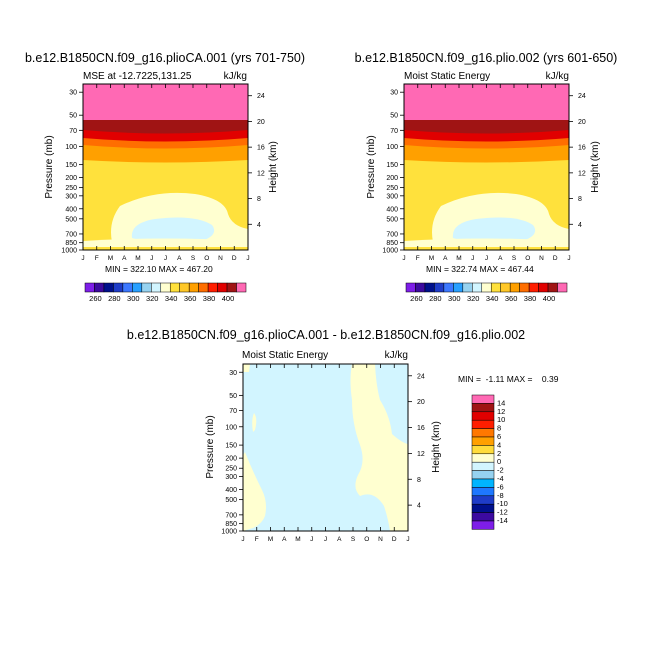  What do you see at coordinates (71, 243) in the screenshot?
I see `y-tick-label: 850` at bounding box center [71, 243].